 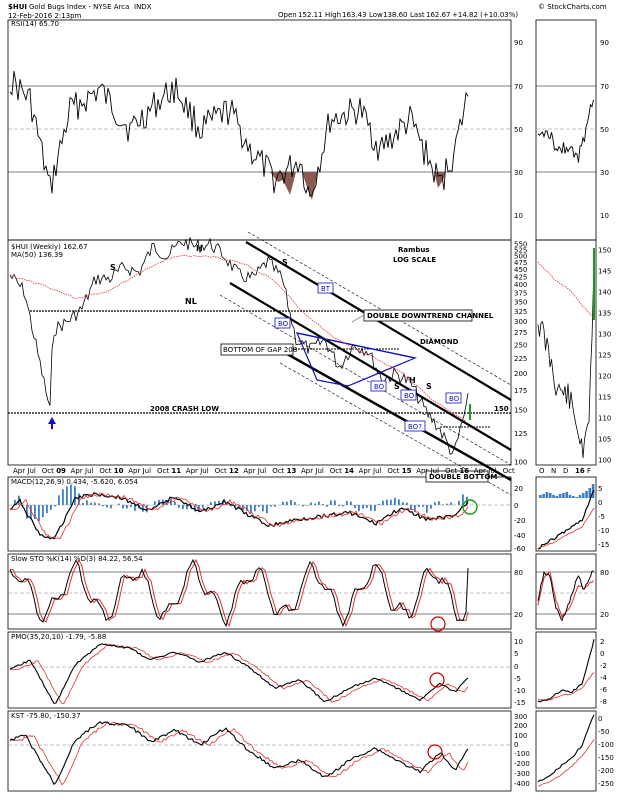 What do you see at coordinates (191, 301) in the screenshot?
I see `annot-nl: NL` at bounding box center [191, 301].